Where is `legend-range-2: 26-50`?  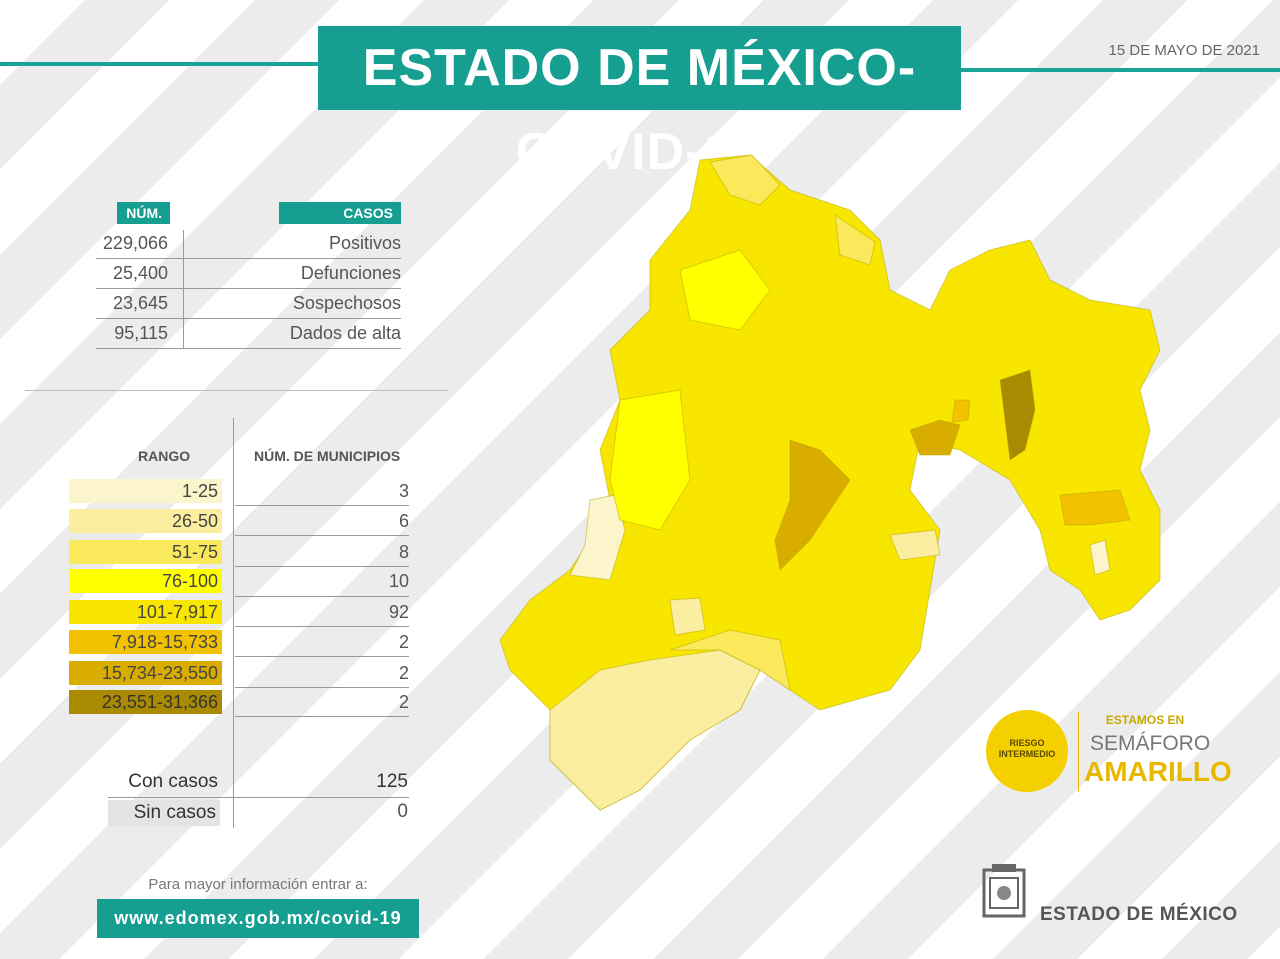 legend-range-2: 26-50 is located at coordinates (145, 521).